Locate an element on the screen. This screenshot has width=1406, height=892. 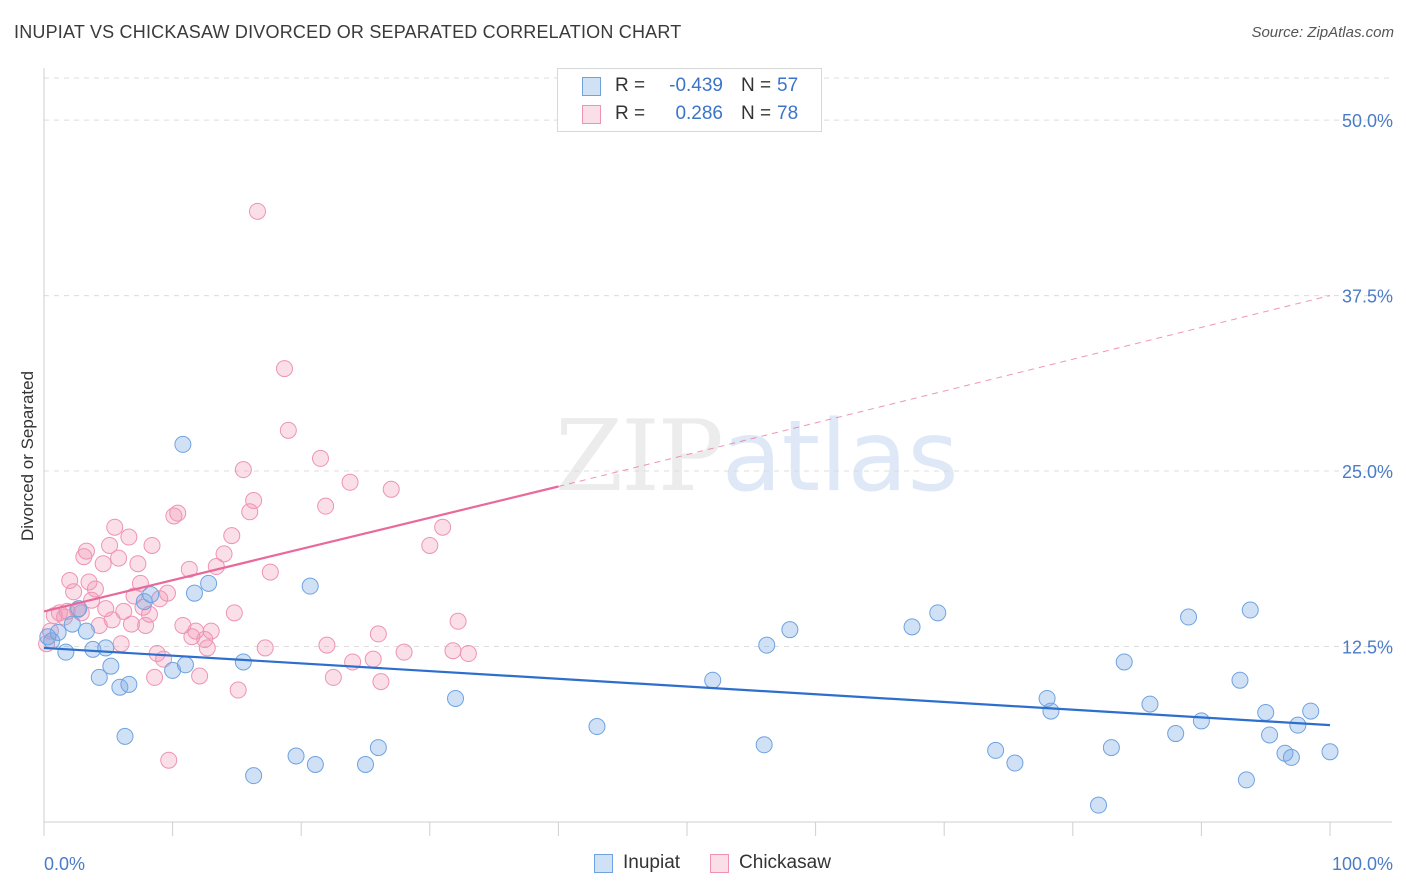
legend-row-chickasaw: R = 0.286 N = 78 is located at coordinates (690, 114).